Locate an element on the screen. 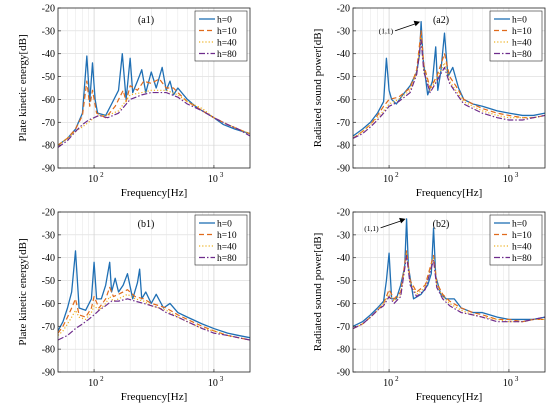 Image resolution: width=550 pixels, height=413 pixels. annotation-label: (1,1) is located at coordinates (386, 31).